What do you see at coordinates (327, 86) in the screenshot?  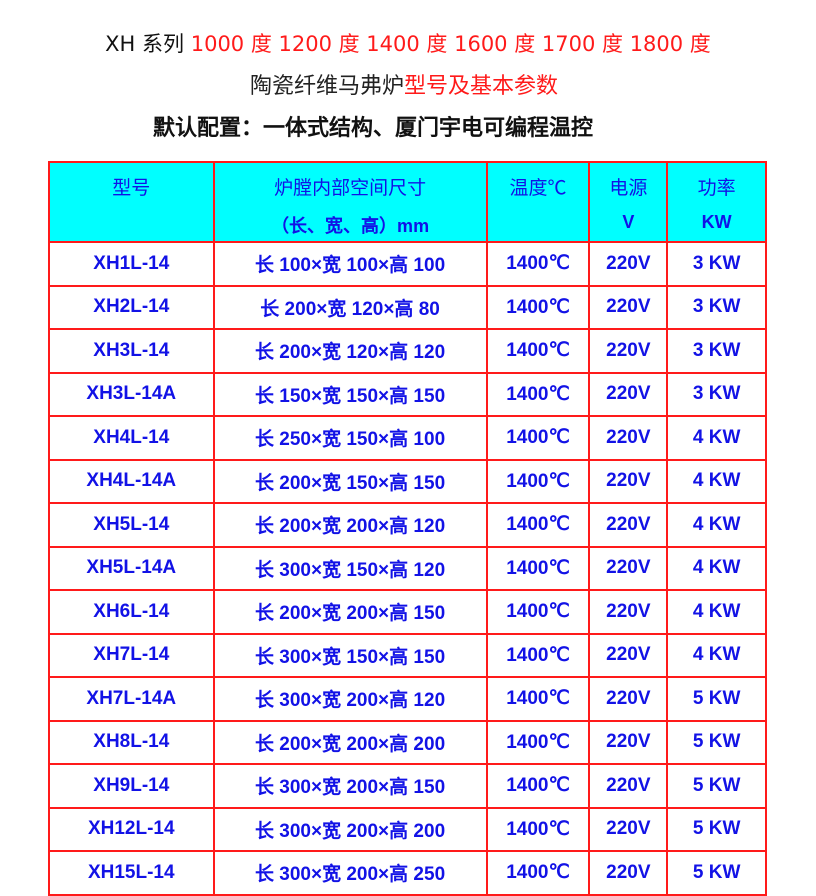 I see `subtitle-black: 陶瓷纤维马弗炉` at bounding box center [327, 86].